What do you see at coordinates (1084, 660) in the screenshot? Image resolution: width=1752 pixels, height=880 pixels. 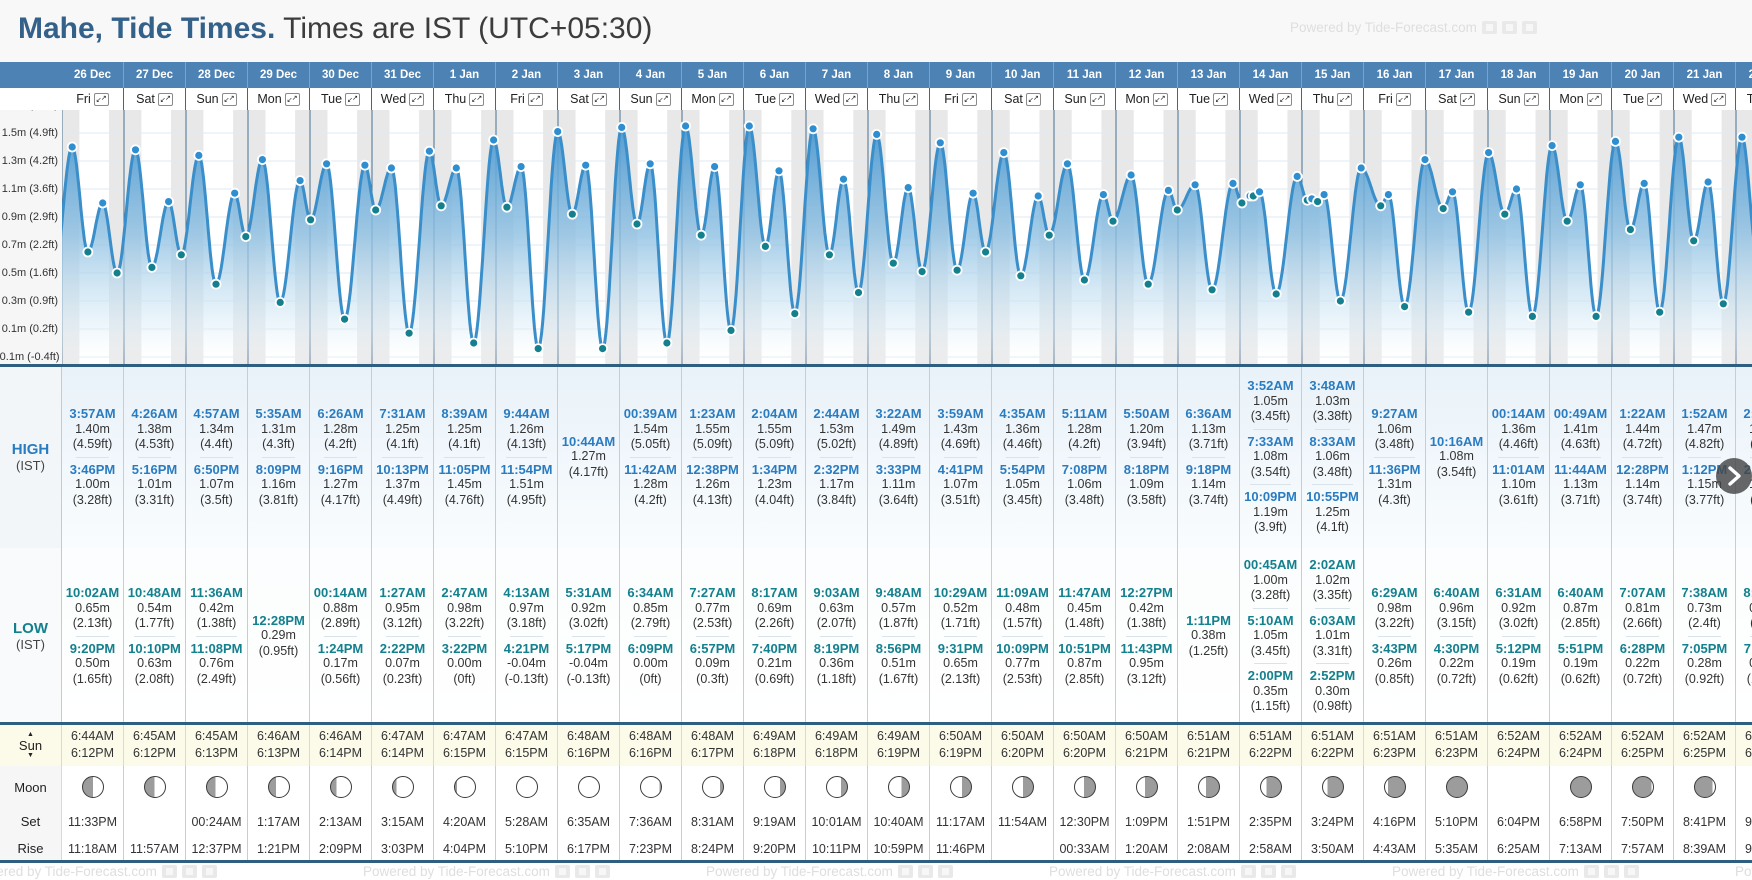 I see `low-tide-entry: 10:51PM 0.87m (2.85ft)` at bounding box center [1084, 660].